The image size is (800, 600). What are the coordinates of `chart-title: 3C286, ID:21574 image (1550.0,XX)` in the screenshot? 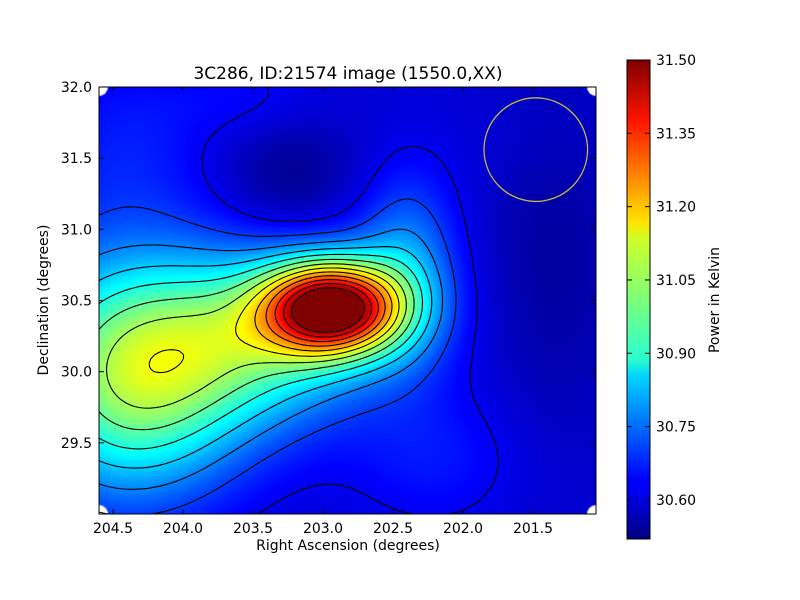 It's located at (347, 74).